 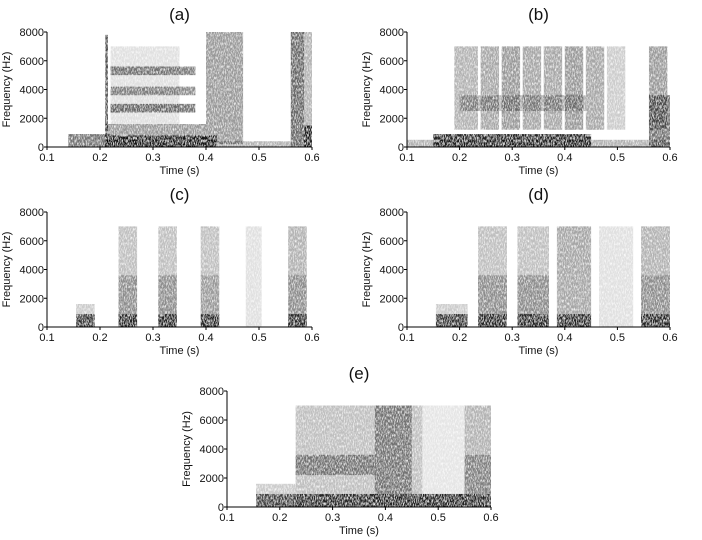 What do you see at coordinates (180, 171) in the screenshot?
I see `x-axis-label: Time (s)` at bounding box center [180, 171].